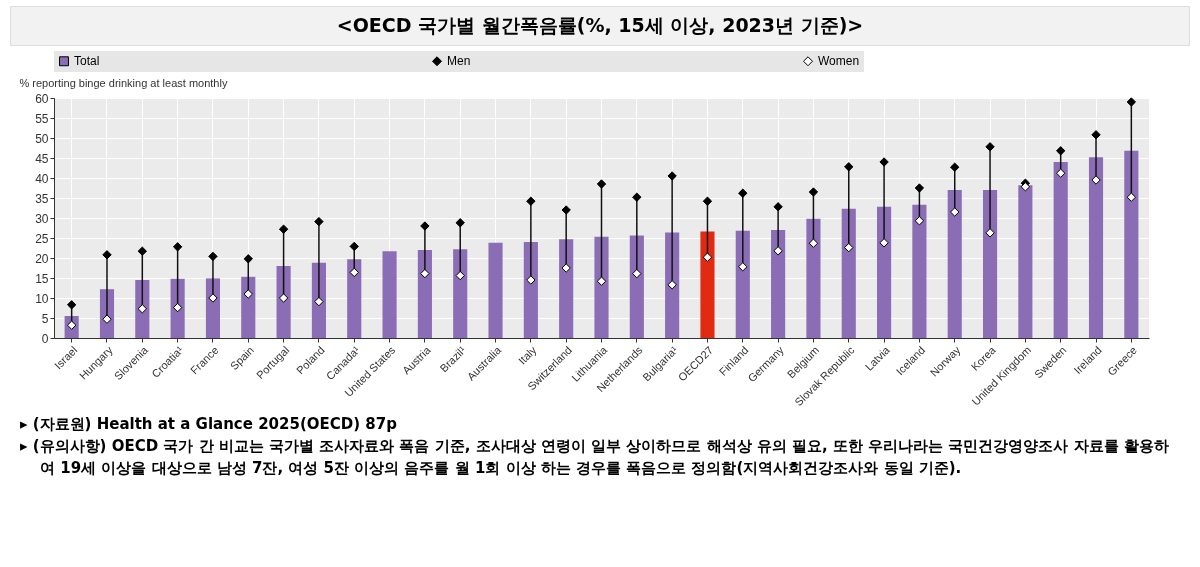 The width and height of the screenshot is (1200, 567). I want to click on chart-title: <OECD 국가별 월간폭음률(%, 15세 이상, 2023년 기준)>, so click(600, 26).